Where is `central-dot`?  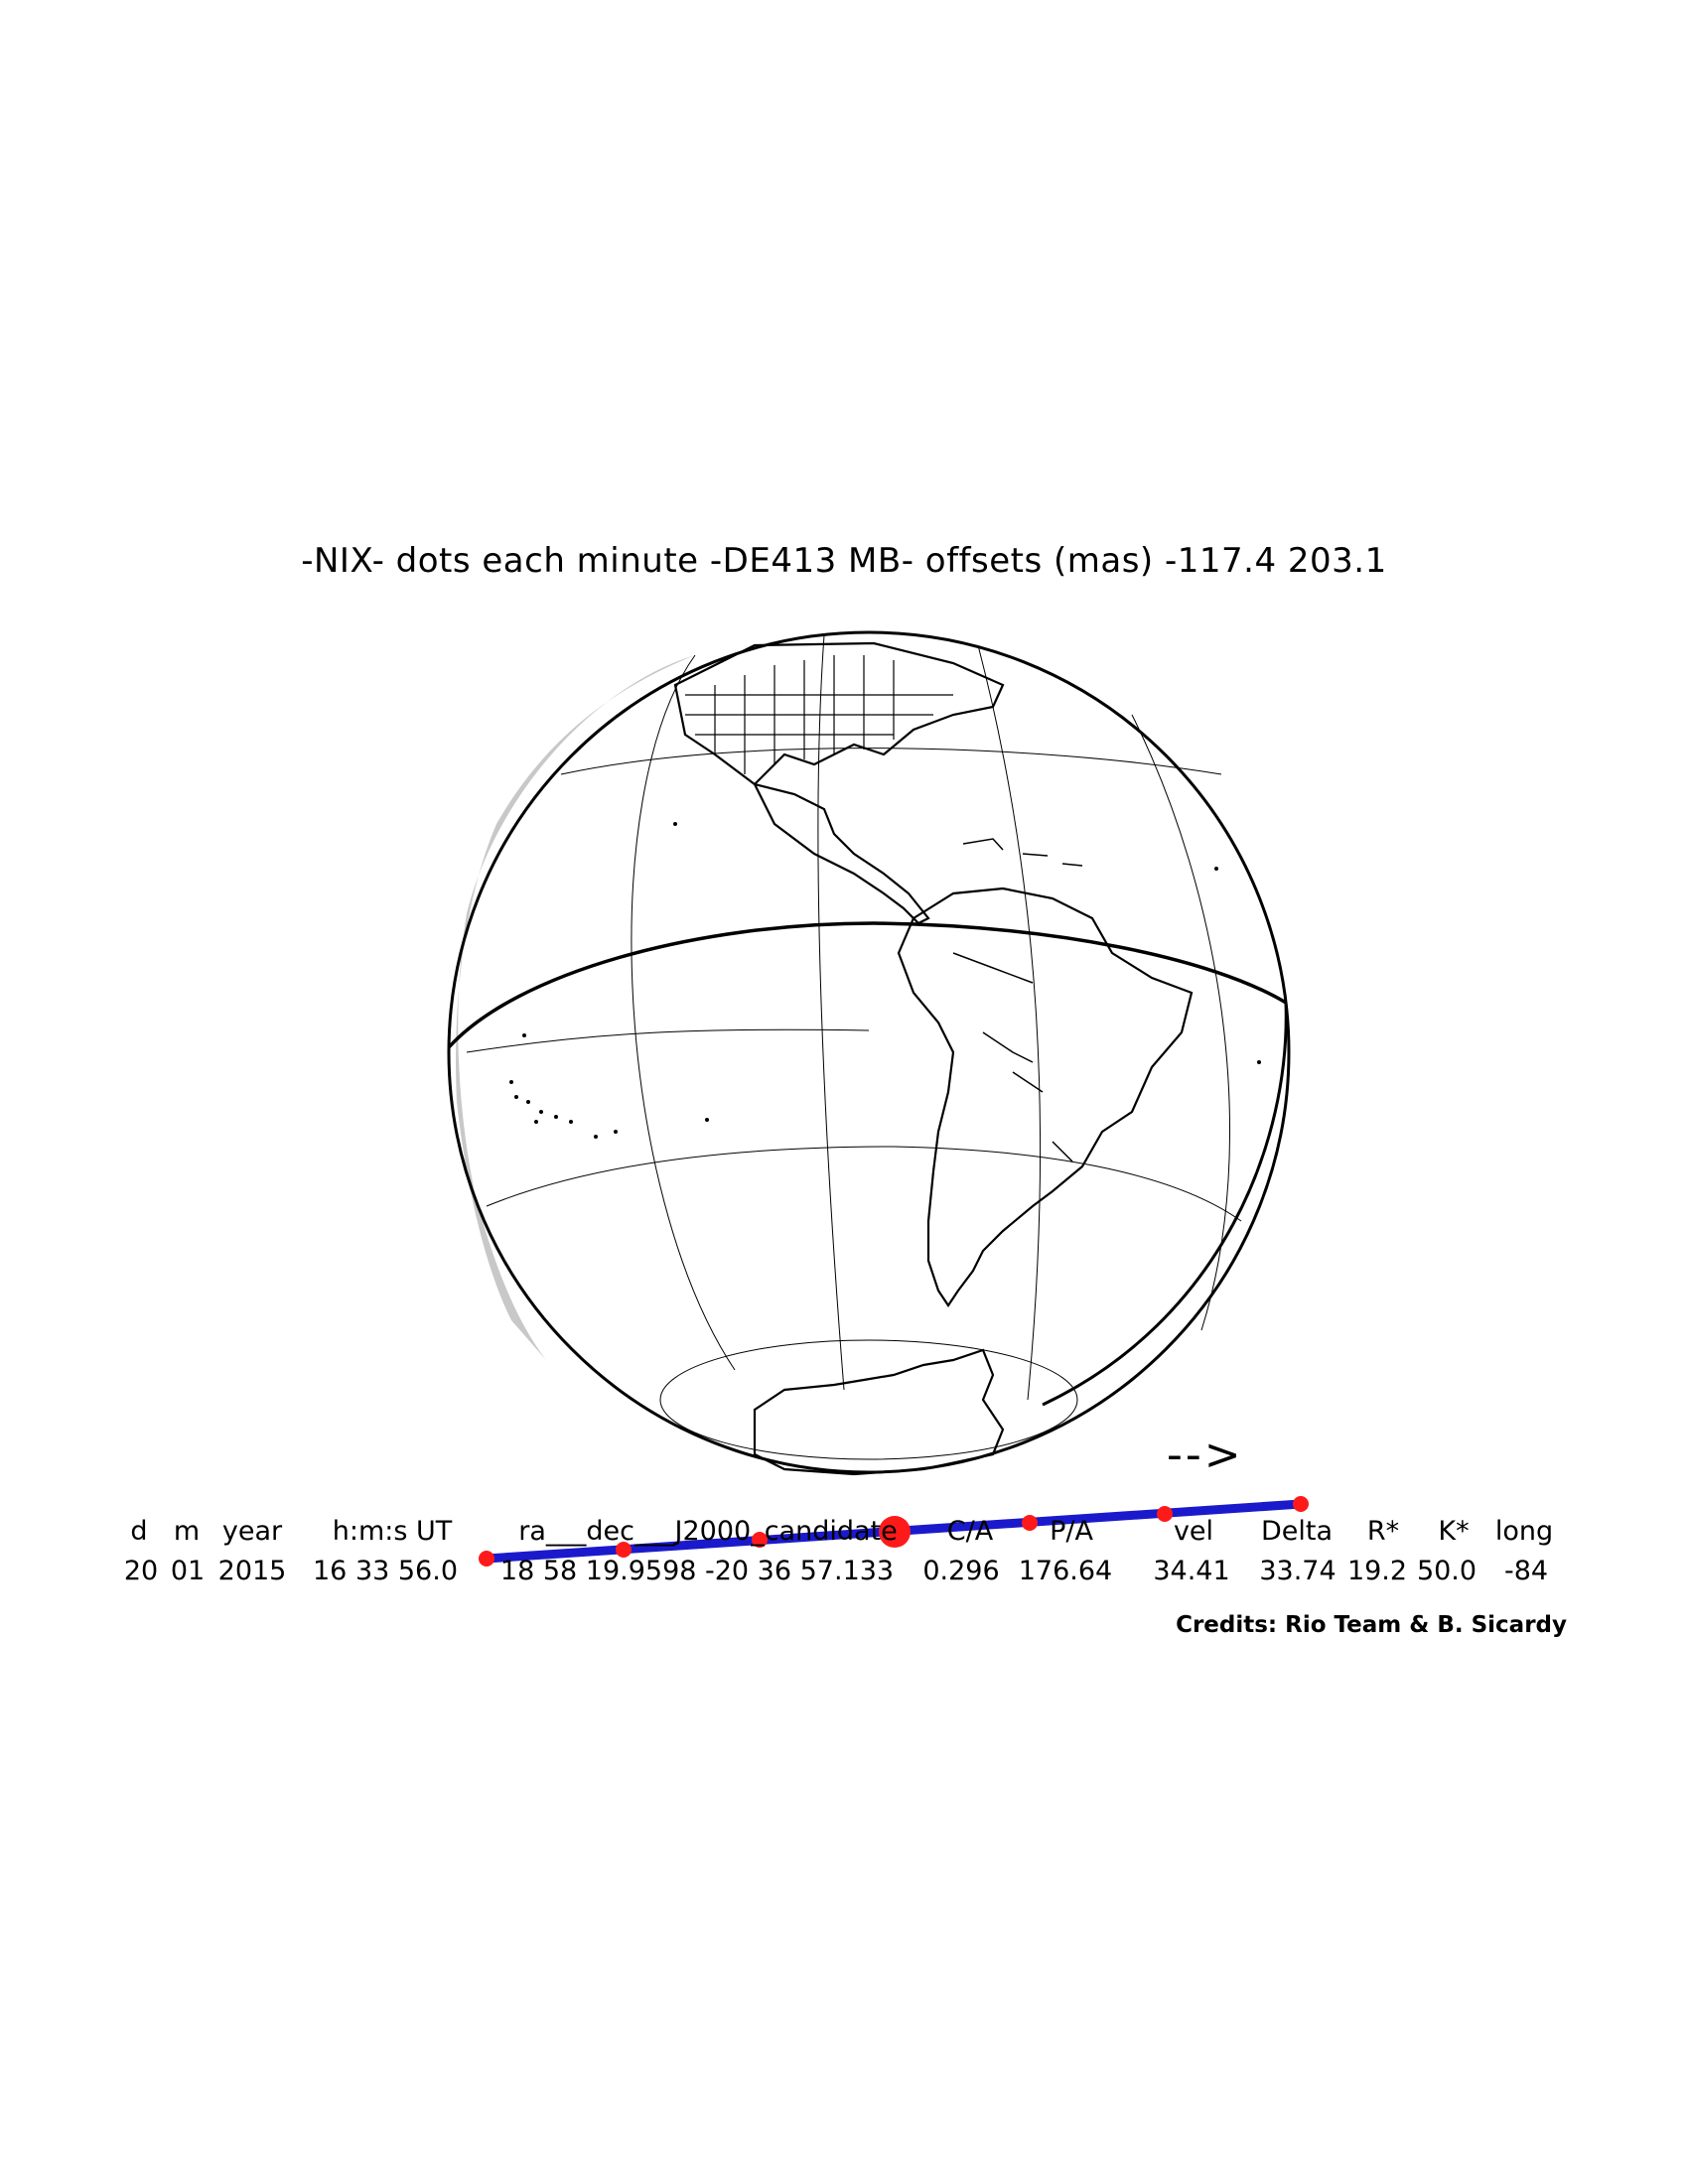
central-dot is located at coordinates (895, 1532).